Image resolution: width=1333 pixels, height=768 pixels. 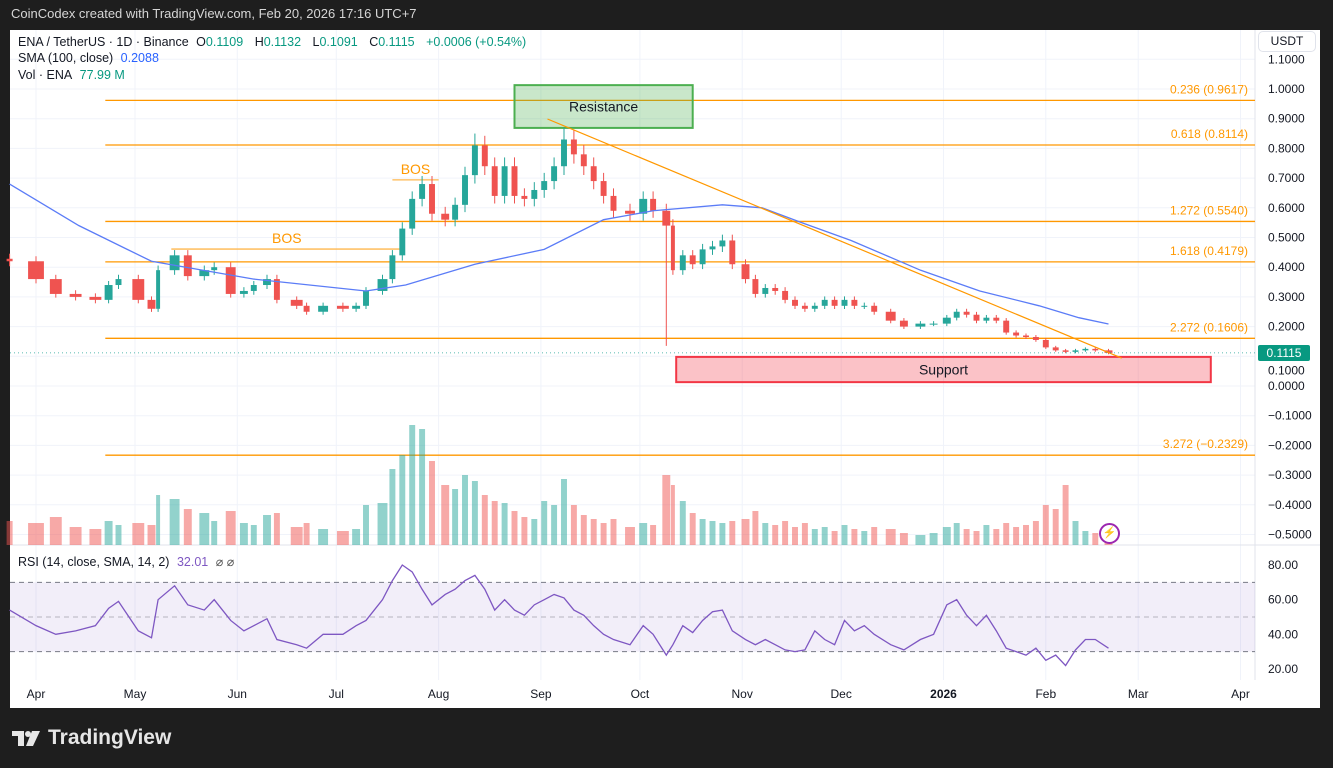 I want to click on support-zone, so click(x=943, y=369).